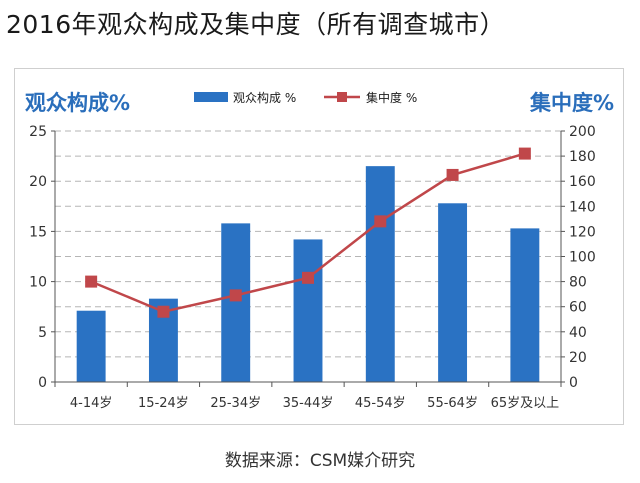 This screenshot has width=640, height=483. I want to click on x-tick-label: 35-44岁, so click(308, 403).